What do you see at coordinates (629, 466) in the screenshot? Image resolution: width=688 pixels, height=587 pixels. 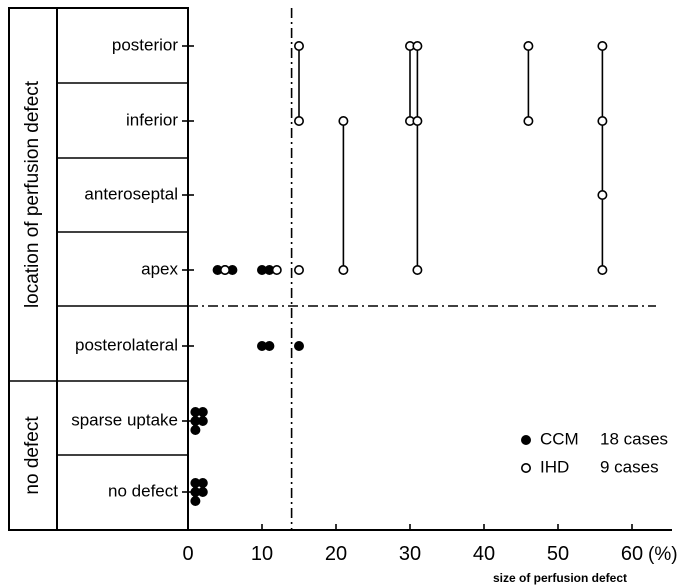 I see `legend-count: 9 cases` at bounding box center [629, 466].